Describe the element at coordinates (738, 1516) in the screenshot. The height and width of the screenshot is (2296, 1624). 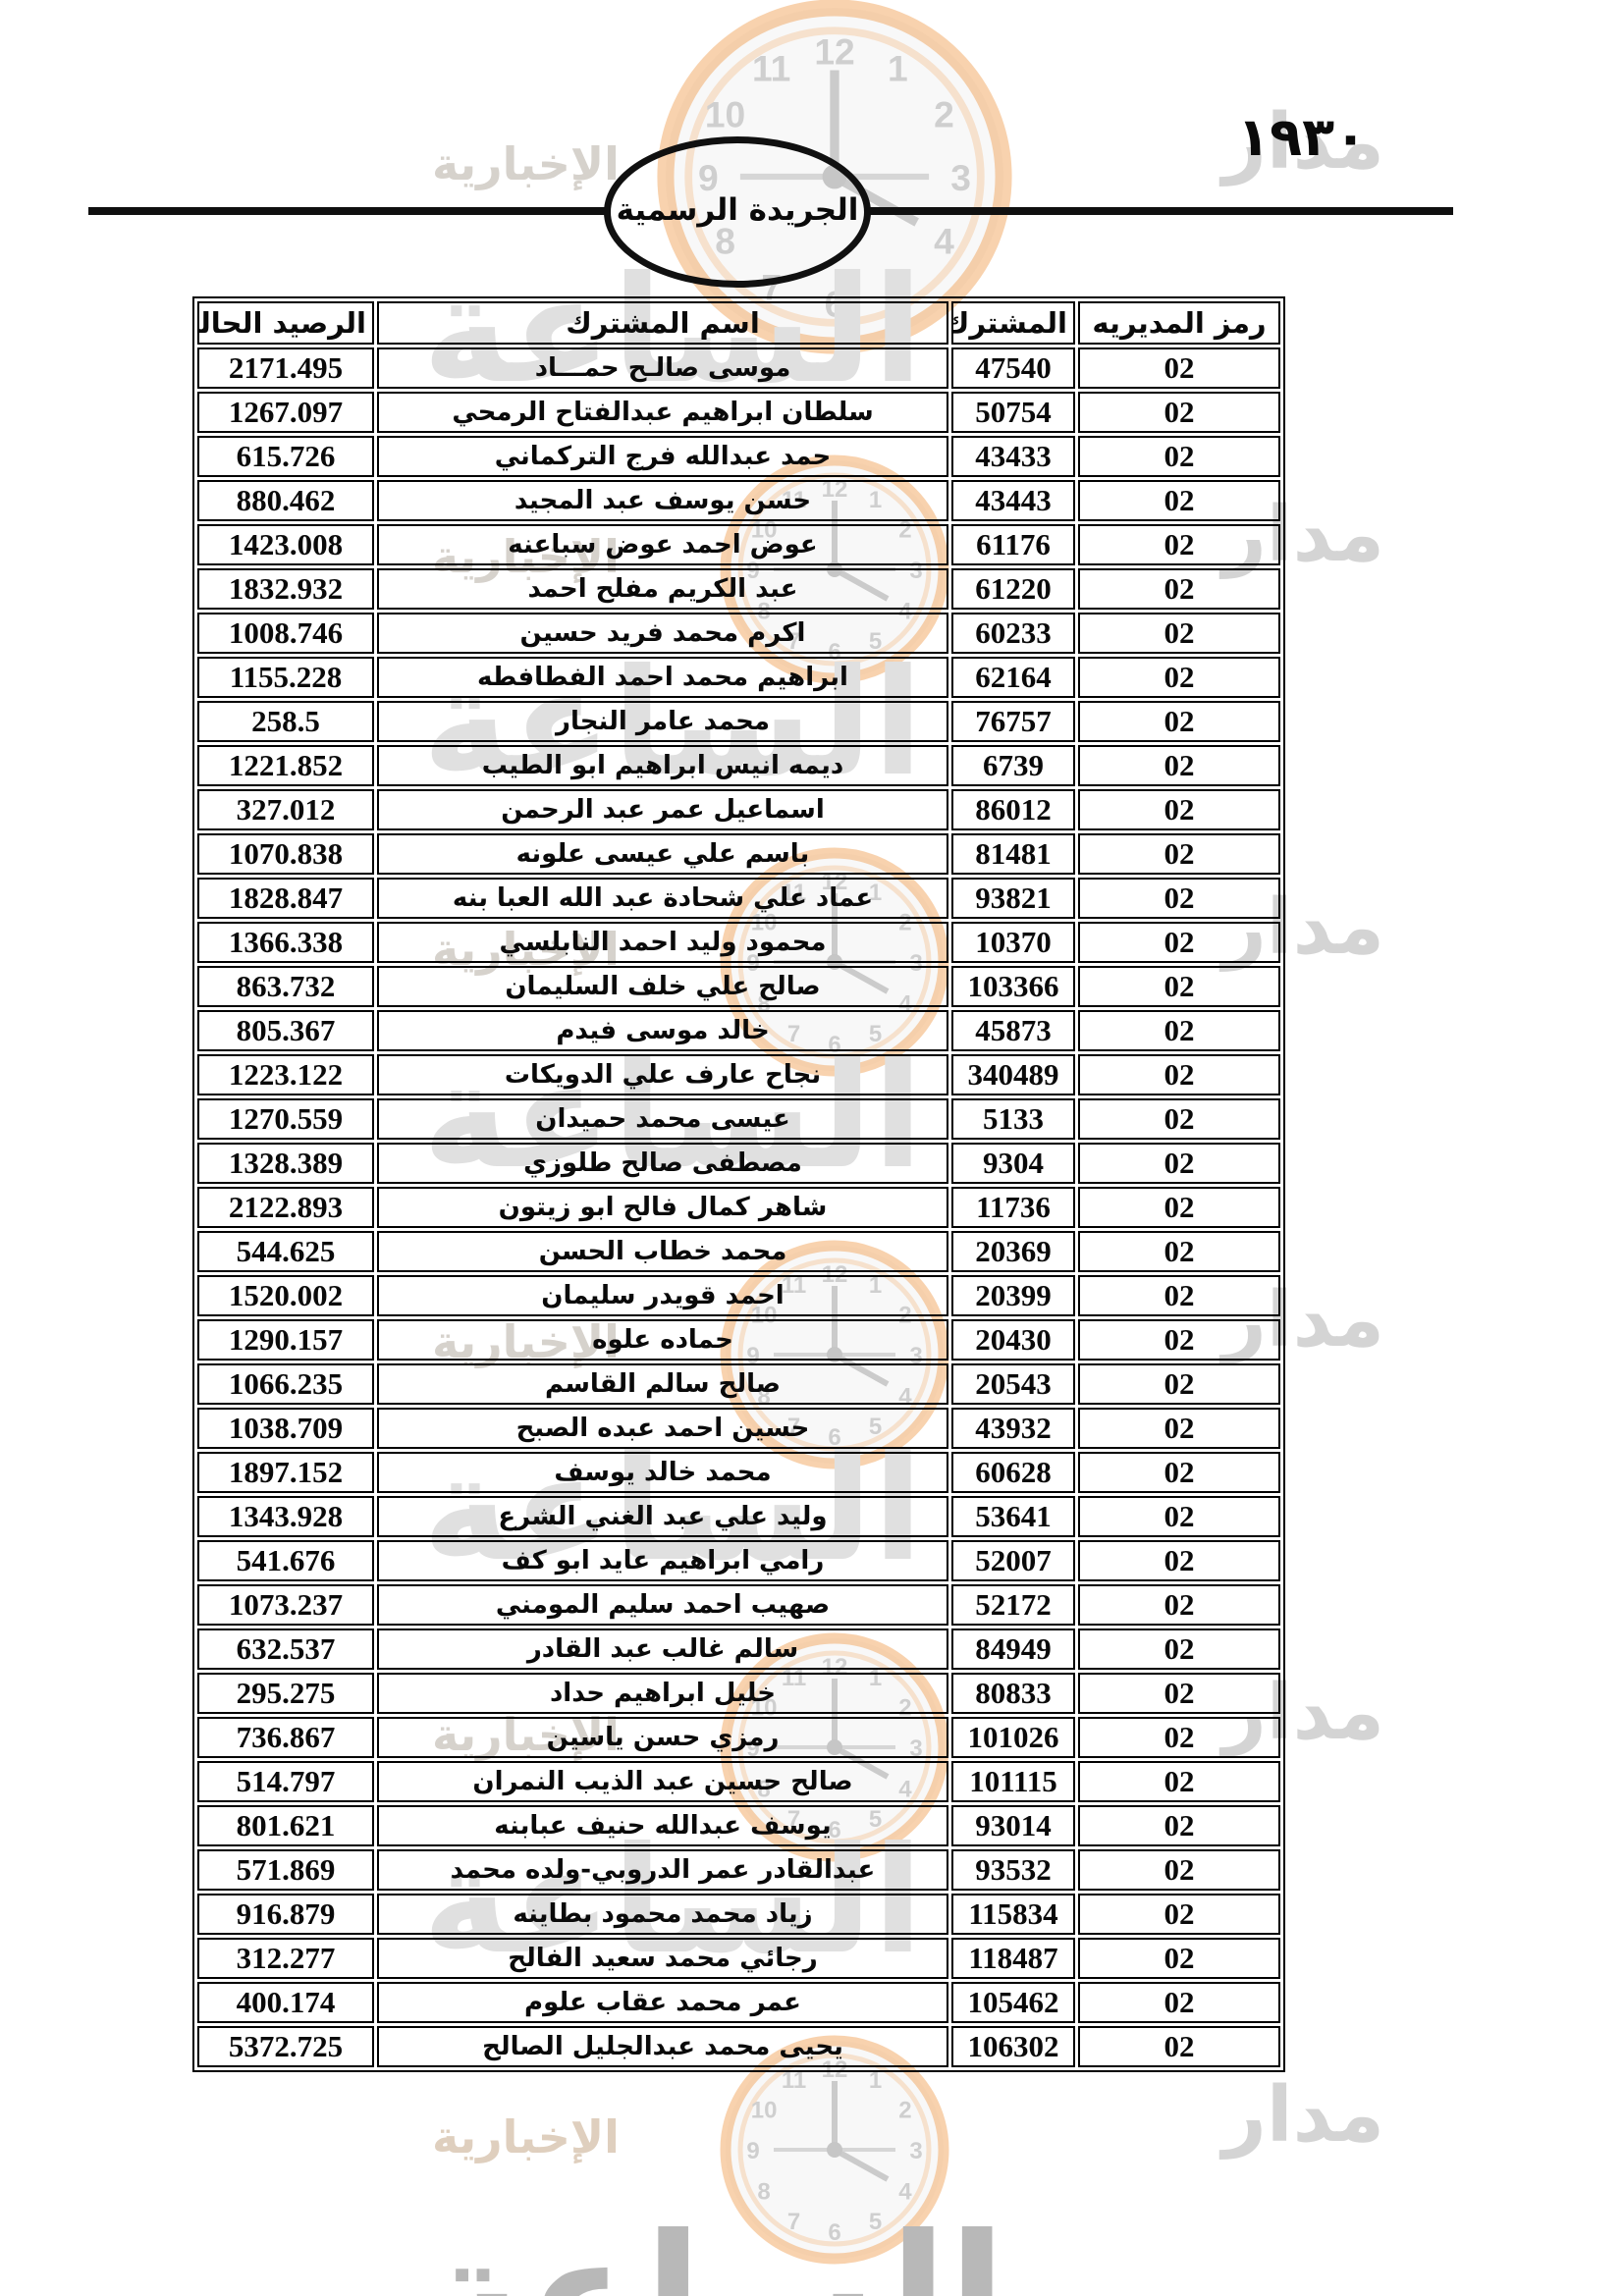
I see `table-row: 02 53641 وليد علي عبد الغني الشرع 1343.928` at that location.